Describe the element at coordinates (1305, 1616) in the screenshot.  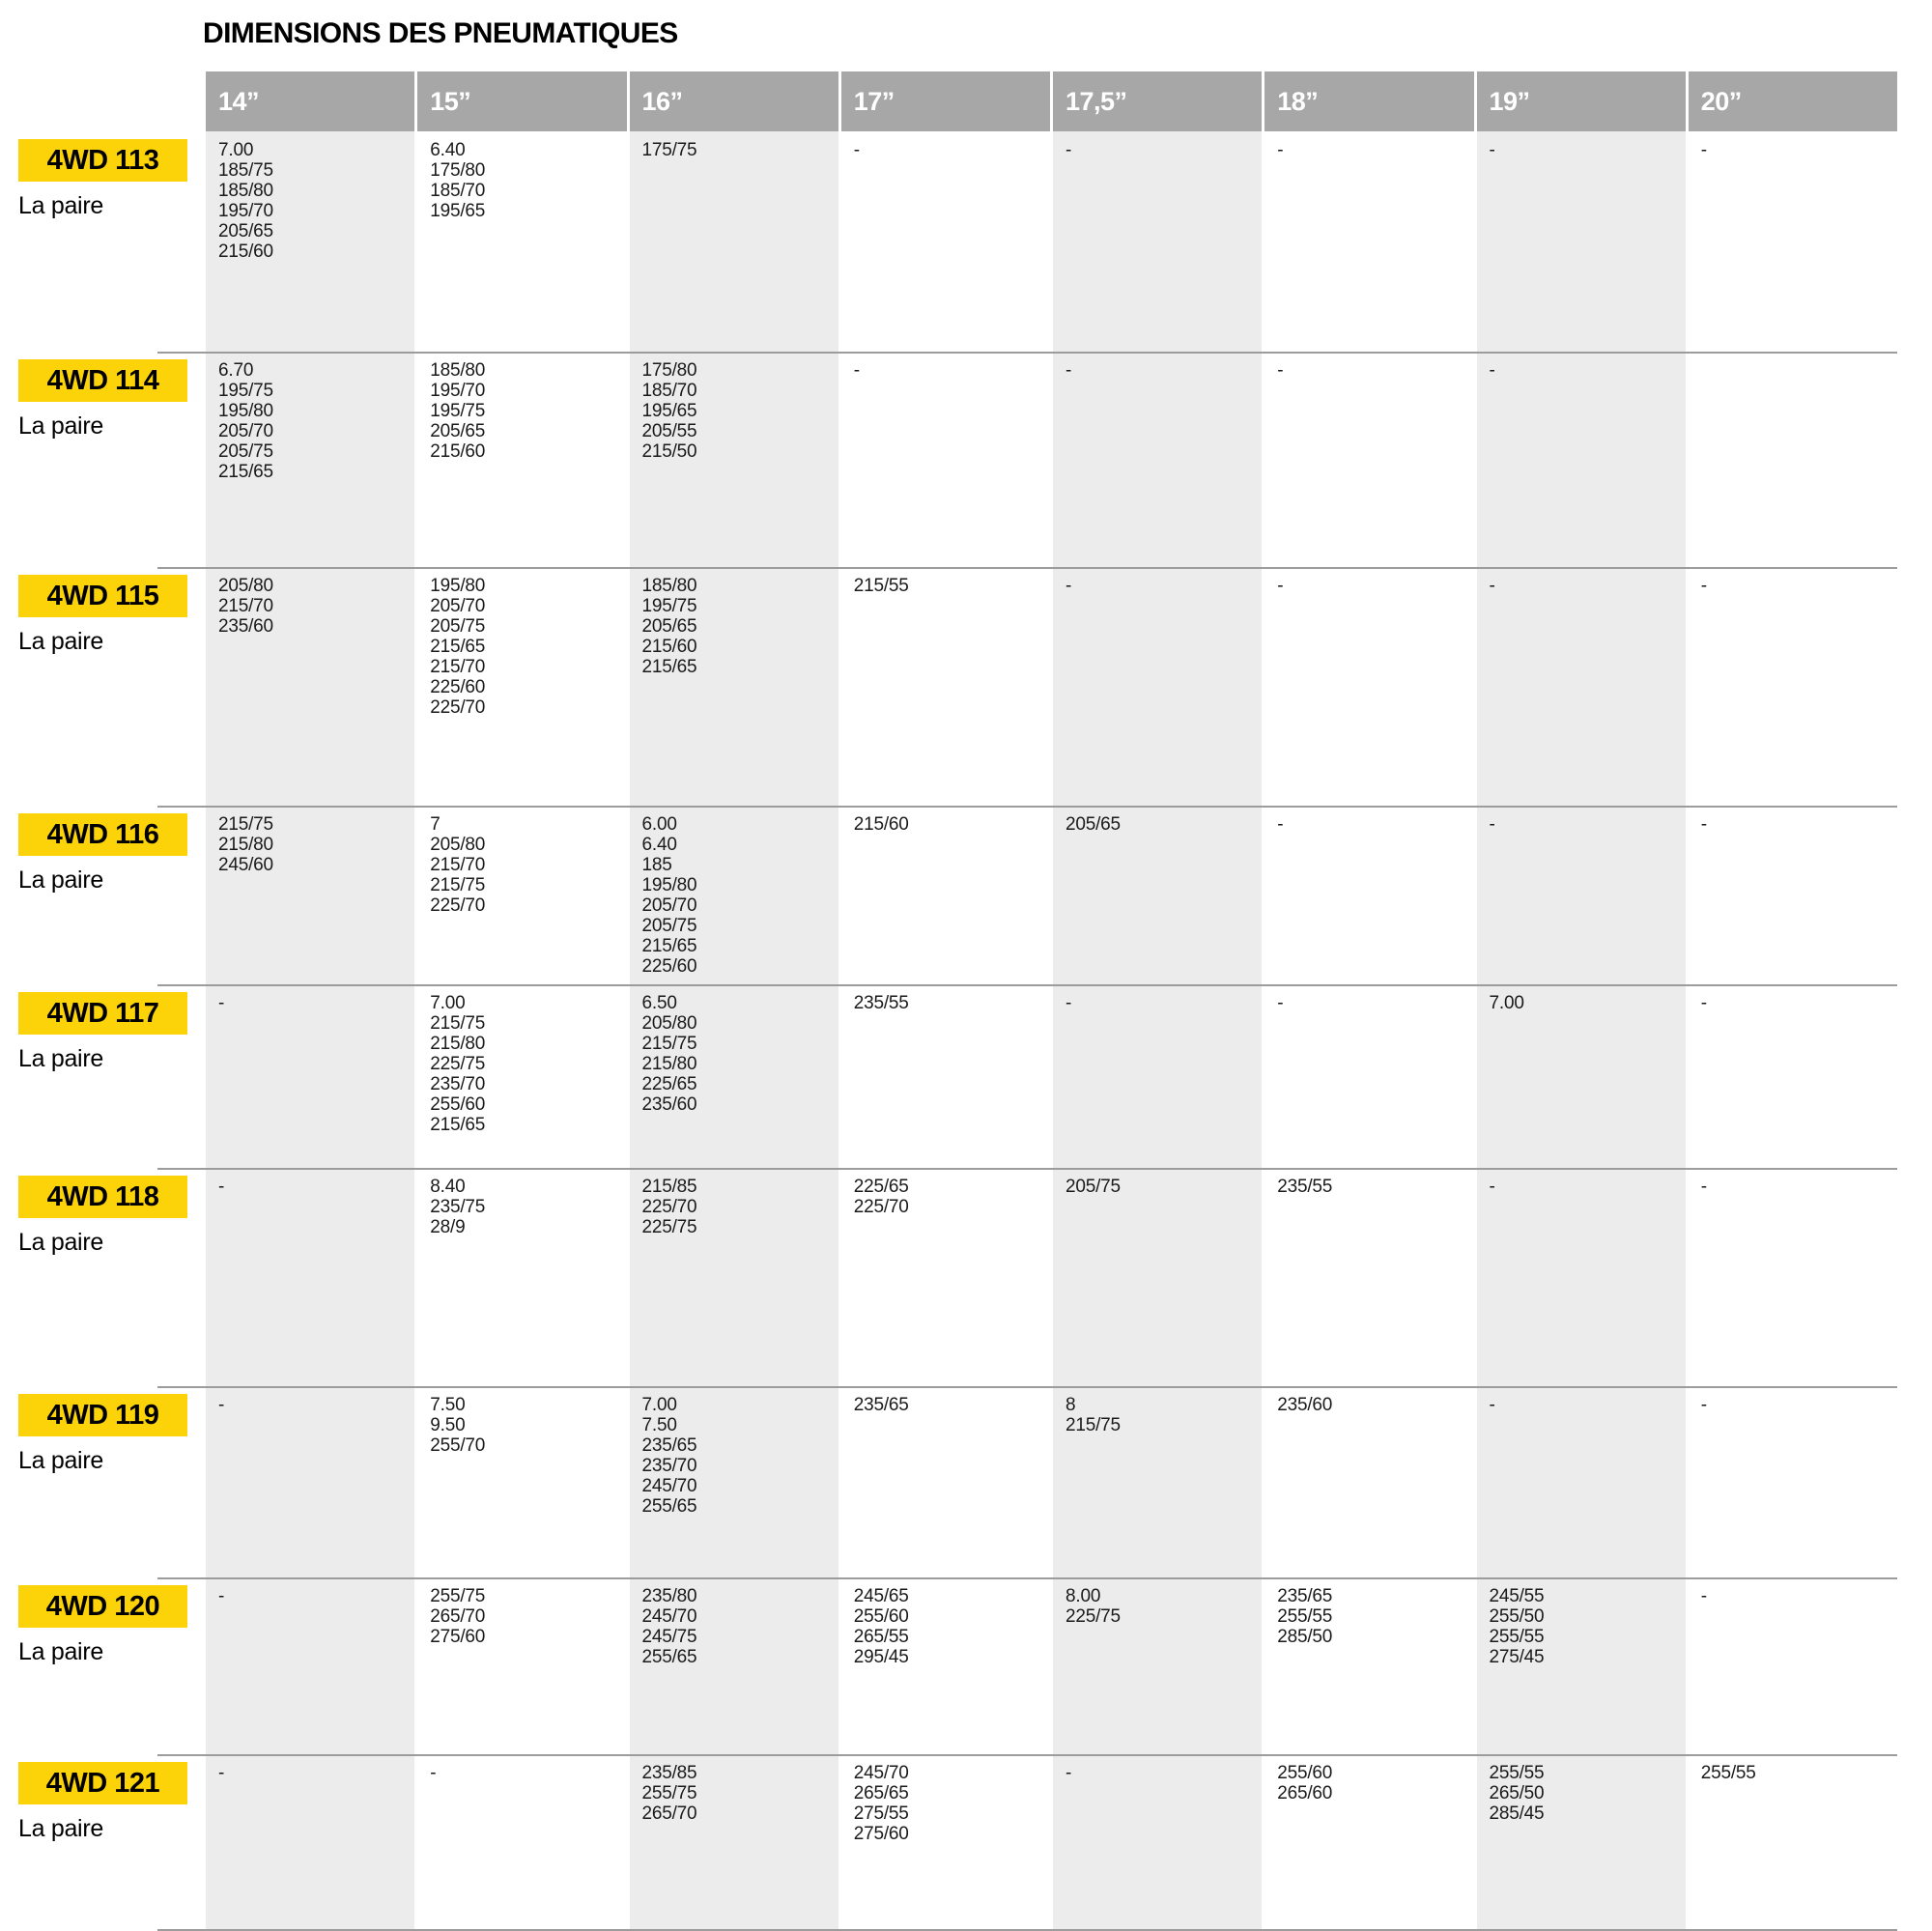
I see `tyre-sizes-cell: 235/65 255/55 285/50` at that location.